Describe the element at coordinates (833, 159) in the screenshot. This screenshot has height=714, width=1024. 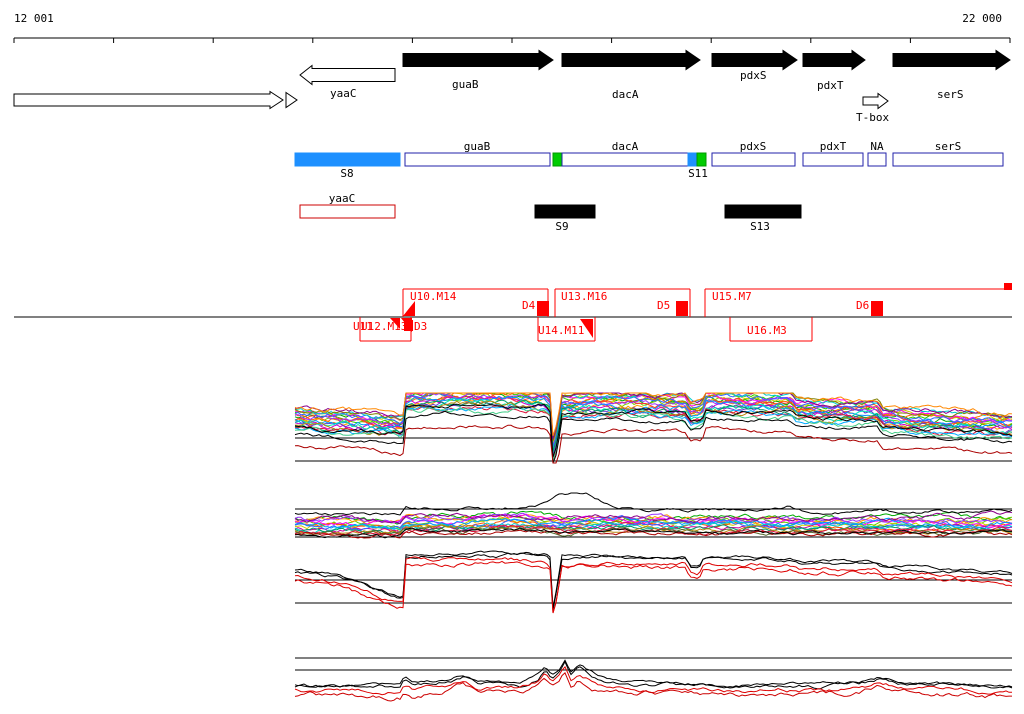
I see `segment-pdxT` at that location.